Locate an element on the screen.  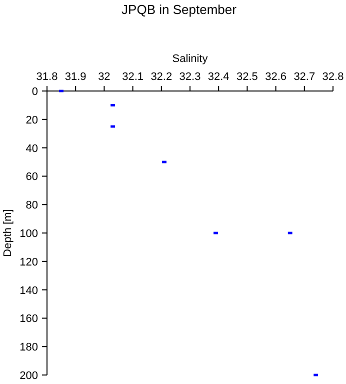
y-tick-label: 20 is located at coordinates (32, 120).